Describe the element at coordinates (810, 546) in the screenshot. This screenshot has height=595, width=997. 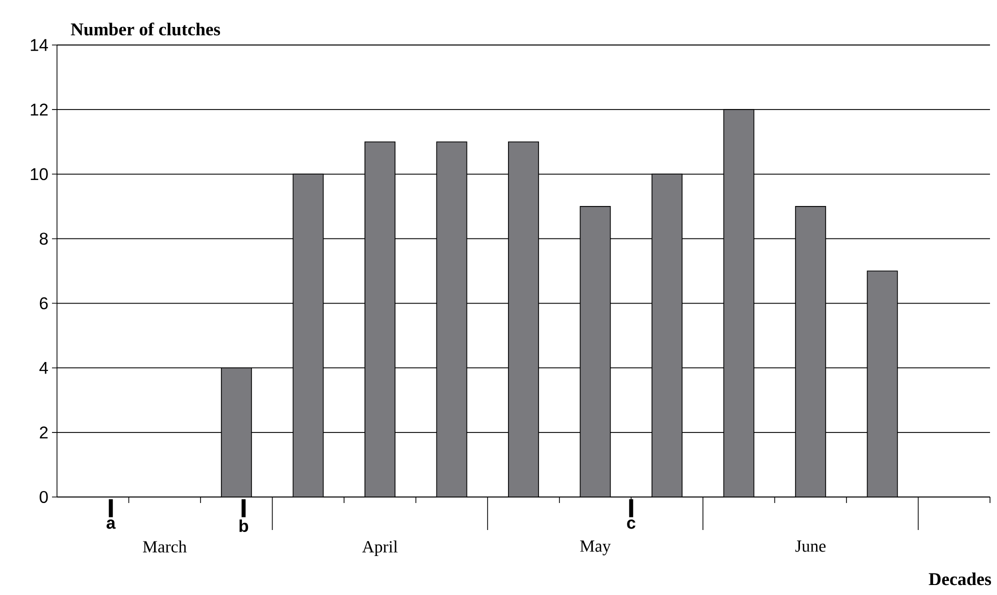
I see `text: June` at that location.